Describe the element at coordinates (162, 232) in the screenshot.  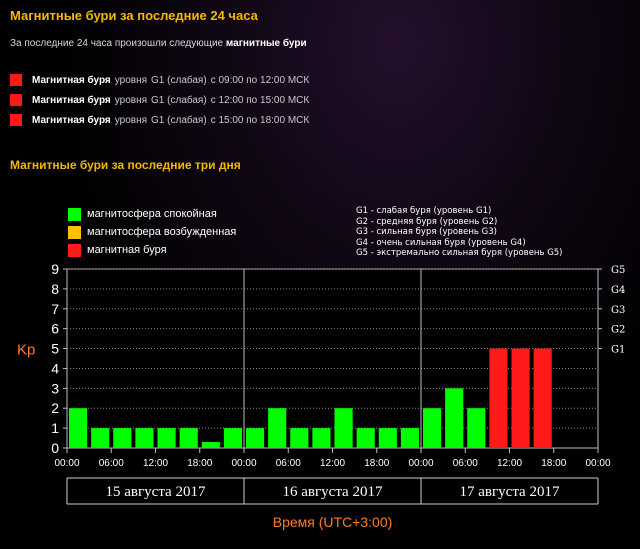
I see `legend-label: магнитосфера возбужденная` at that location.